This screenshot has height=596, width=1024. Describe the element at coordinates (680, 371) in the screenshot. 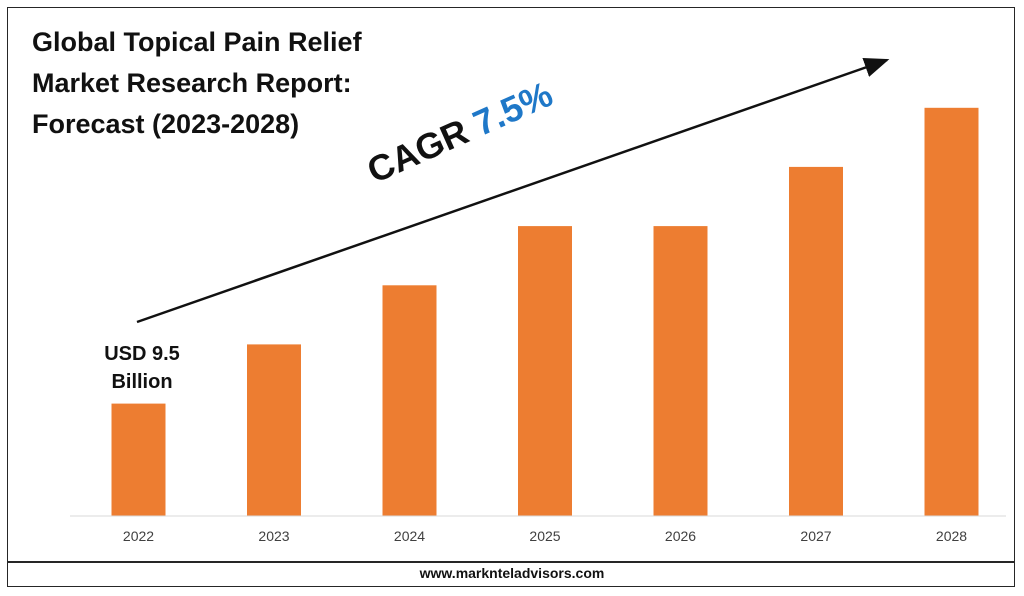

I see `bar-2026` at that location.